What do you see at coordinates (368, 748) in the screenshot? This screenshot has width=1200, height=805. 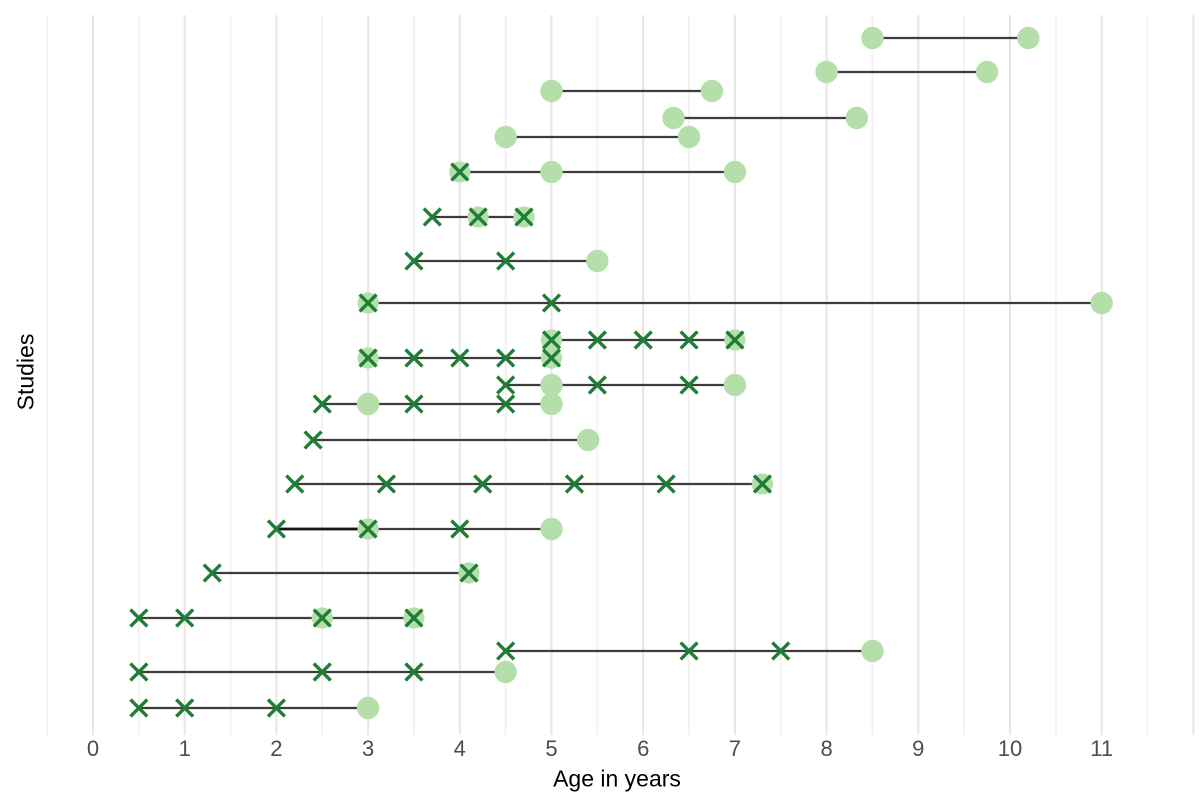 I see `x-tick-label: 3` at bounding box center [368, 748].